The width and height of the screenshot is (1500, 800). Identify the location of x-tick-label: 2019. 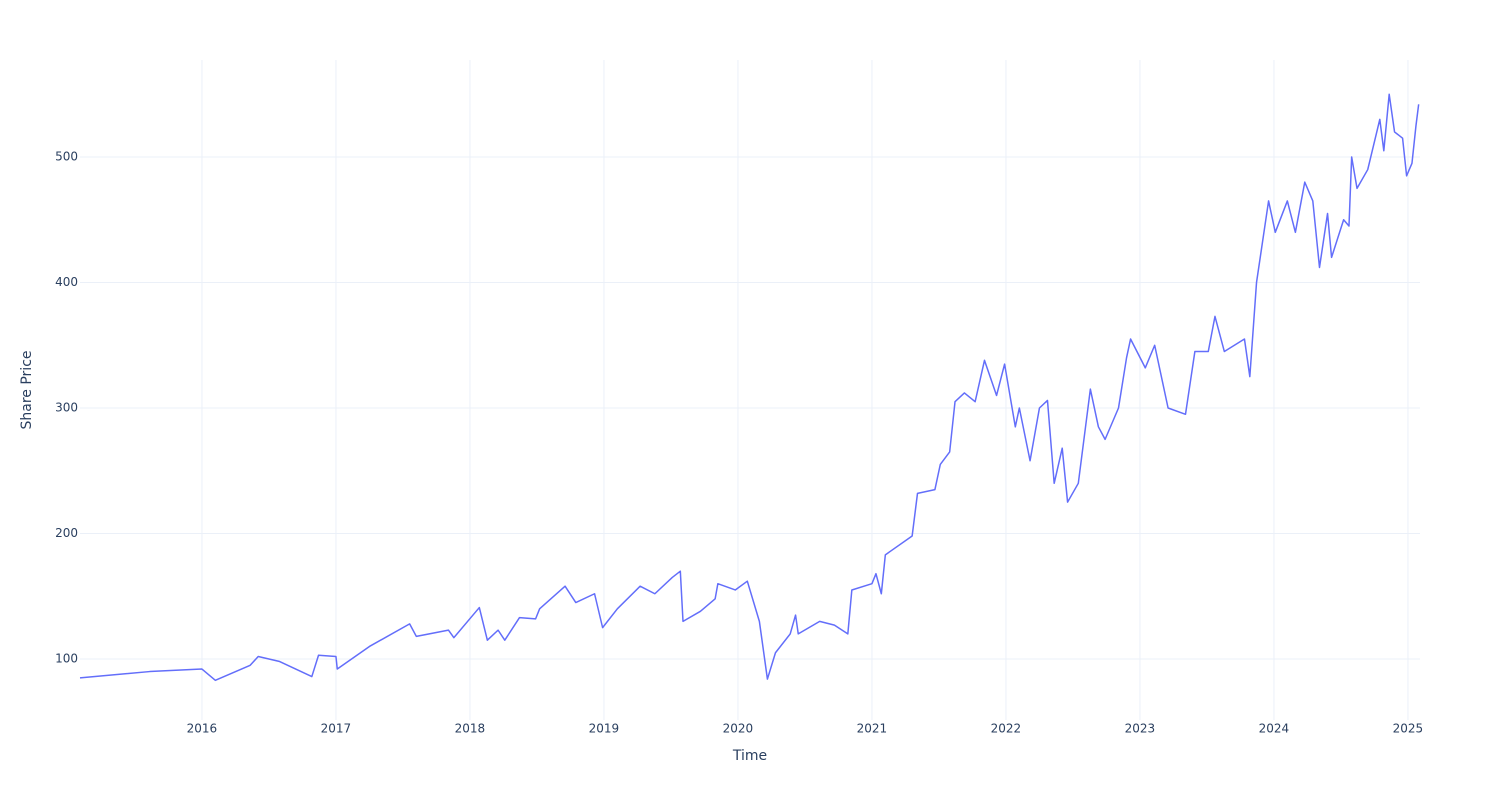
(604, 729).